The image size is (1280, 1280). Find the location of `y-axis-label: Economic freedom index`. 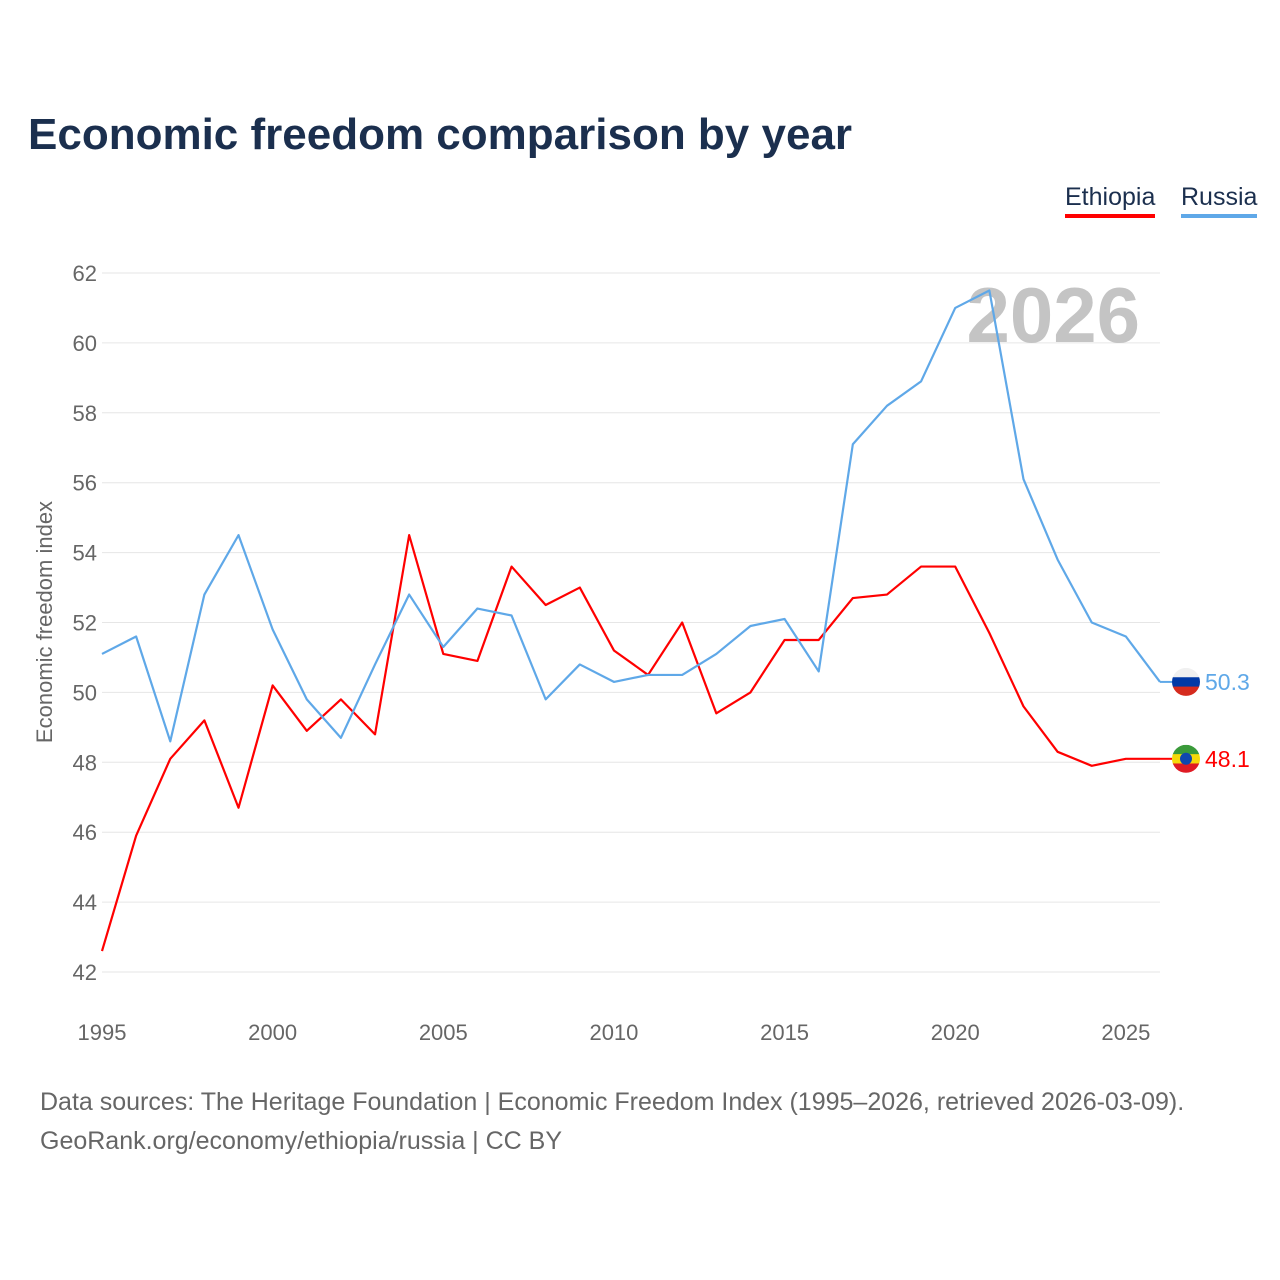

y-axis-label: Economic freedom index is located at coordinates (44, 622).